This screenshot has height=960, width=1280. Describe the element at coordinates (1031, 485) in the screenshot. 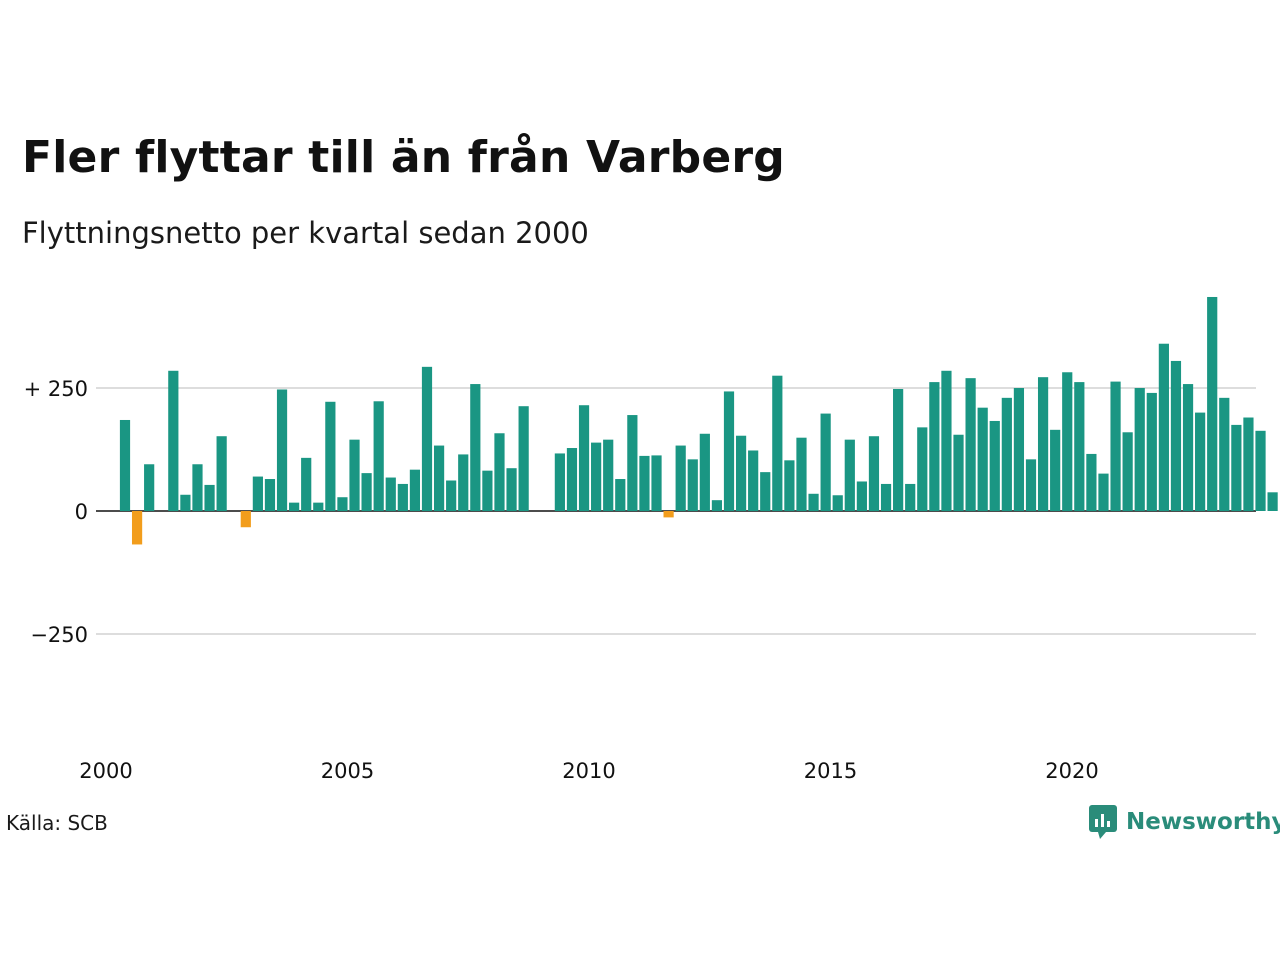

I see `bar-2018-k4` at that location.